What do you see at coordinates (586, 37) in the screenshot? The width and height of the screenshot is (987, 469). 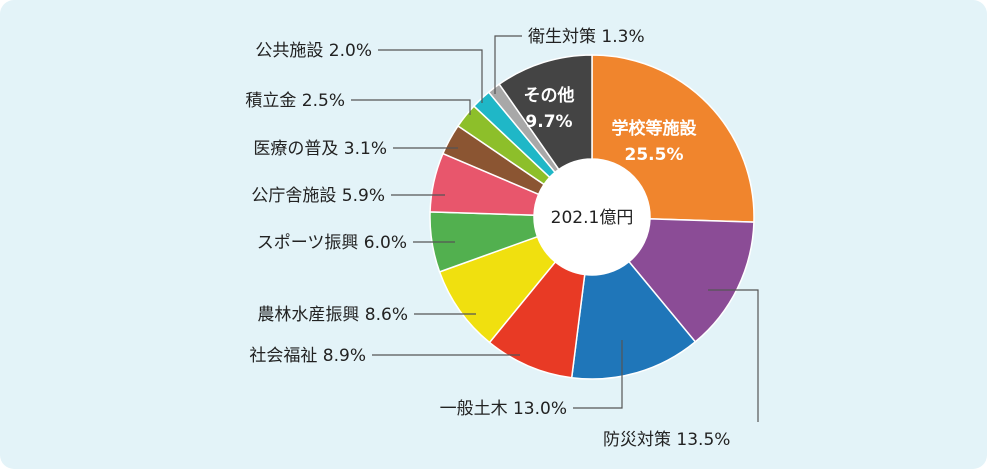 I see `slice-label: 衛生対策 1.3%` at bounding box center [586, 37].